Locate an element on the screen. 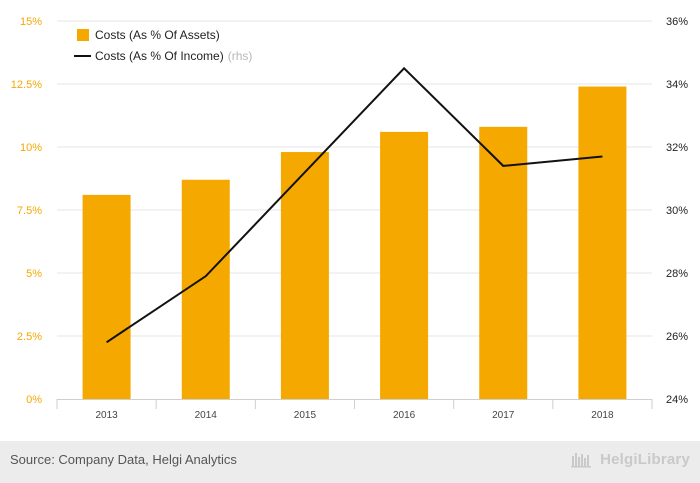 The image size is (700, 483). bar-2018 is located at coordinates (602, 243).